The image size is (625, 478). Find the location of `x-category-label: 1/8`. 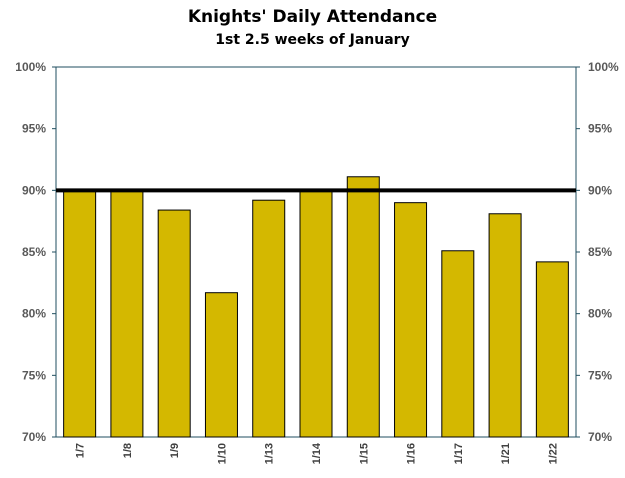

x-category-label: 1/8 is located at coordinates (128, 450).